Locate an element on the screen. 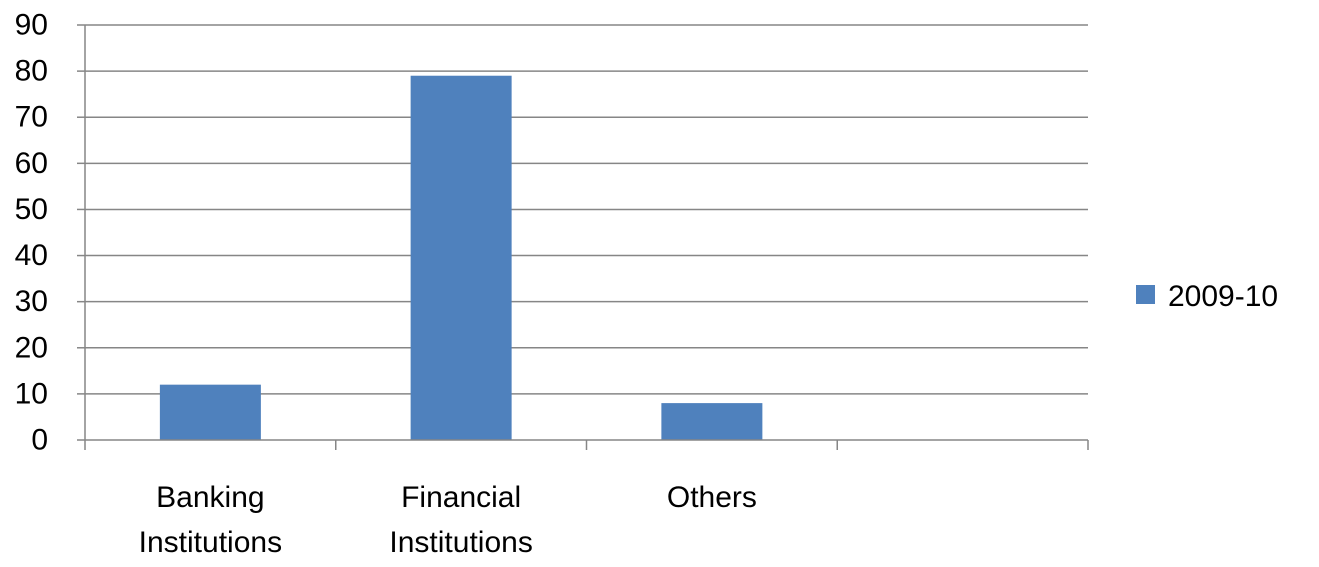  y-tick-label: 0 is located at coordinates (39, 440).